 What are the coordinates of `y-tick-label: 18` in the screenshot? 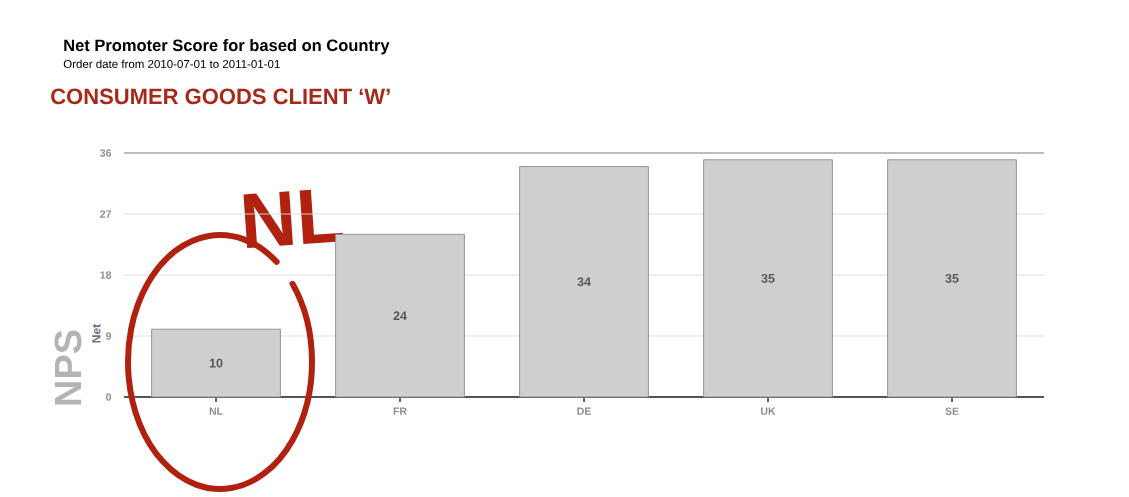 It's located at (106, 275).